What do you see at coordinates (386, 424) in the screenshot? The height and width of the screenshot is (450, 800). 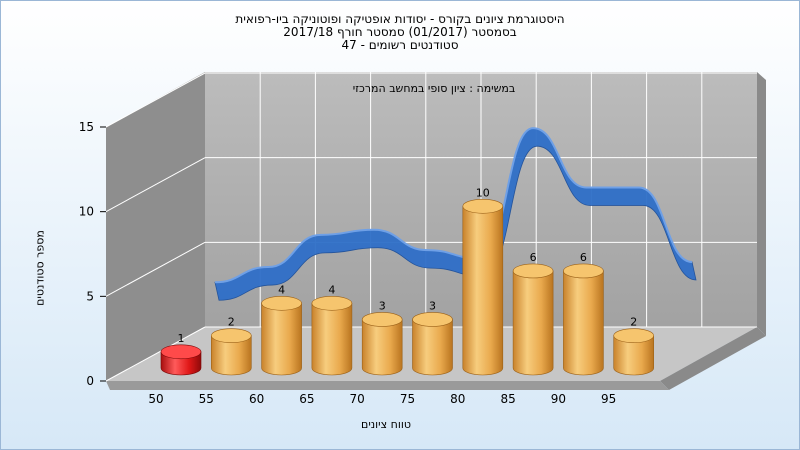 I see `x-axis-label: טווח ציונים` at bounding box center [386, 424].